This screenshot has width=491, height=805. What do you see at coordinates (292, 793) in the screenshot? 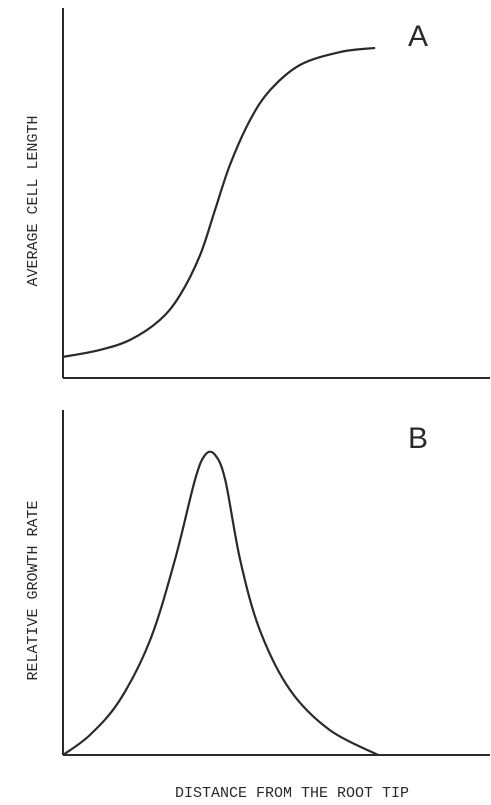
I see `x-axis-label: DISTANCE FROM THE ROOT TIP` at bounding box center [292, 793].